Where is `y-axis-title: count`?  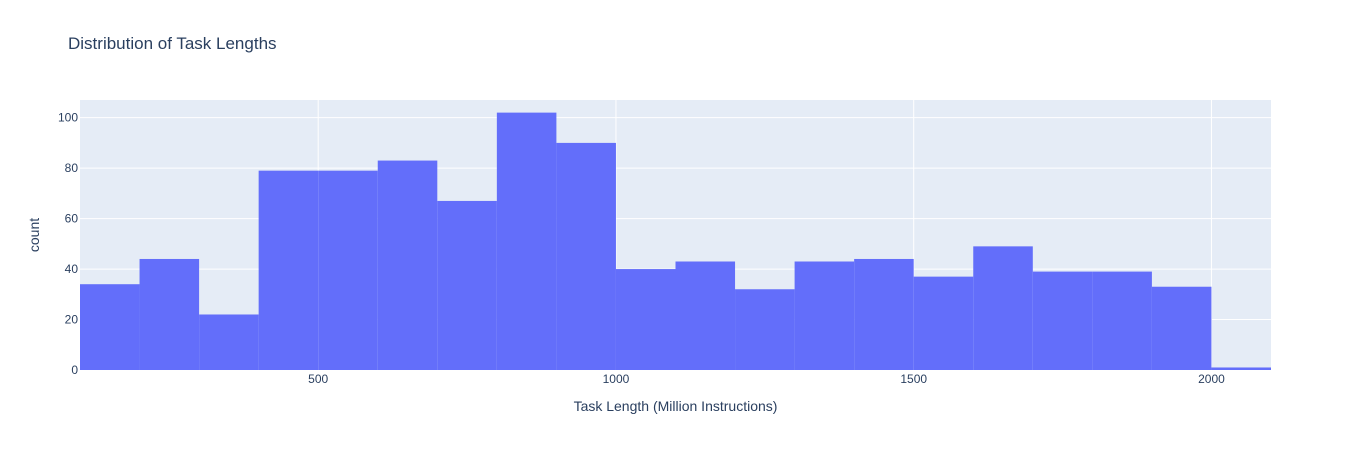
y-axis-title: count is located at coordinates (34, 235).